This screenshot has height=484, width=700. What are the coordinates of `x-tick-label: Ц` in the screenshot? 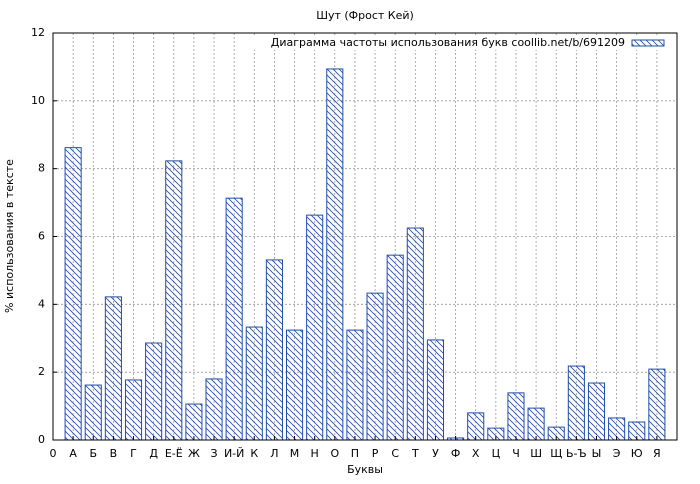 It's located at (496, 453).